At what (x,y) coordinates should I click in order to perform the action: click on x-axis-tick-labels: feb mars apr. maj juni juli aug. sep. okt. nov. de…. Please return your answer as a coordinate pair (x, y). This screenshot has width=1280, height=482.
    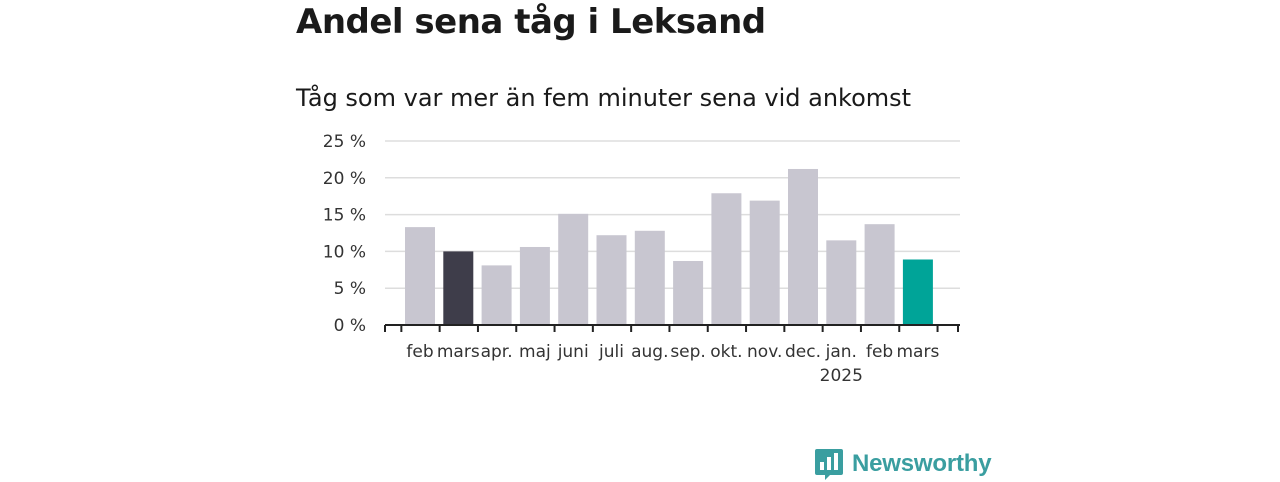
    Looking at the image, I should click on (672, 364).